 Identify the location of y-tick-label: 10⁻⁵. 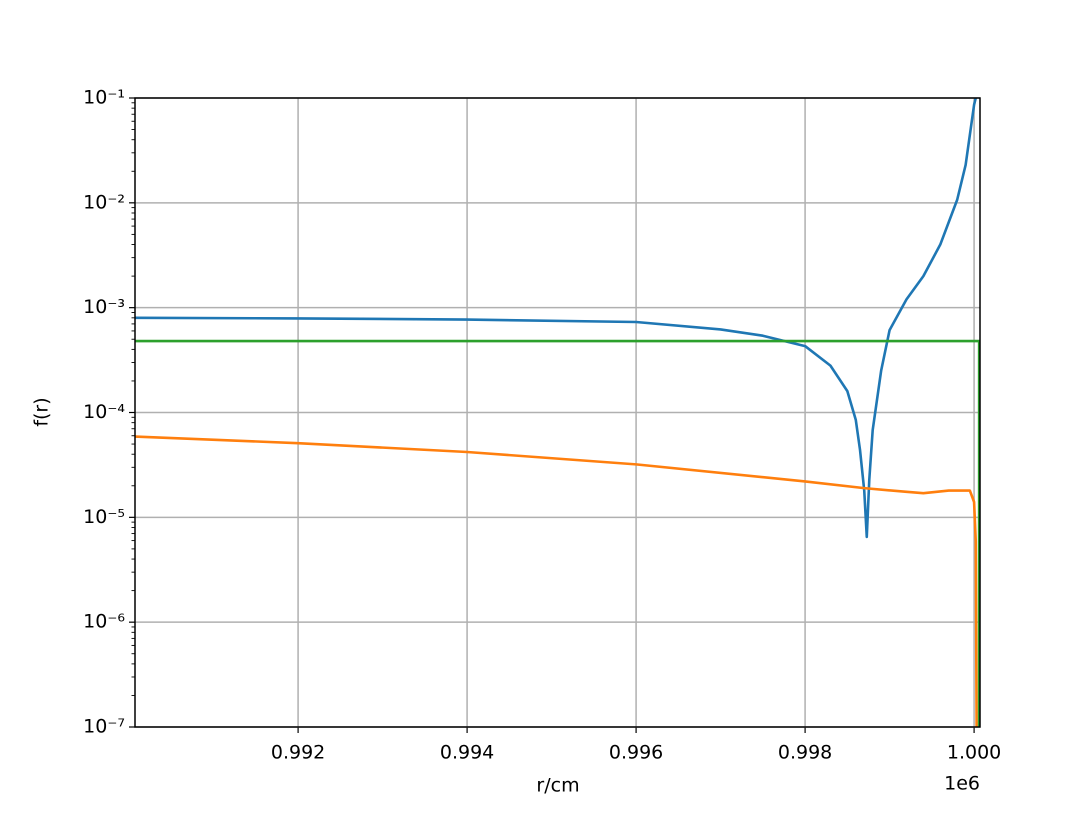
(104, 517).